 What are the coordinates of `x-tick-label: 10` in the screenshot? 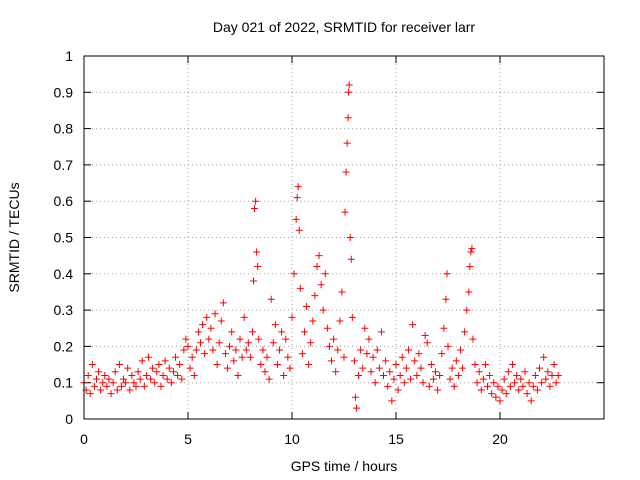 It's located at (292, 439).